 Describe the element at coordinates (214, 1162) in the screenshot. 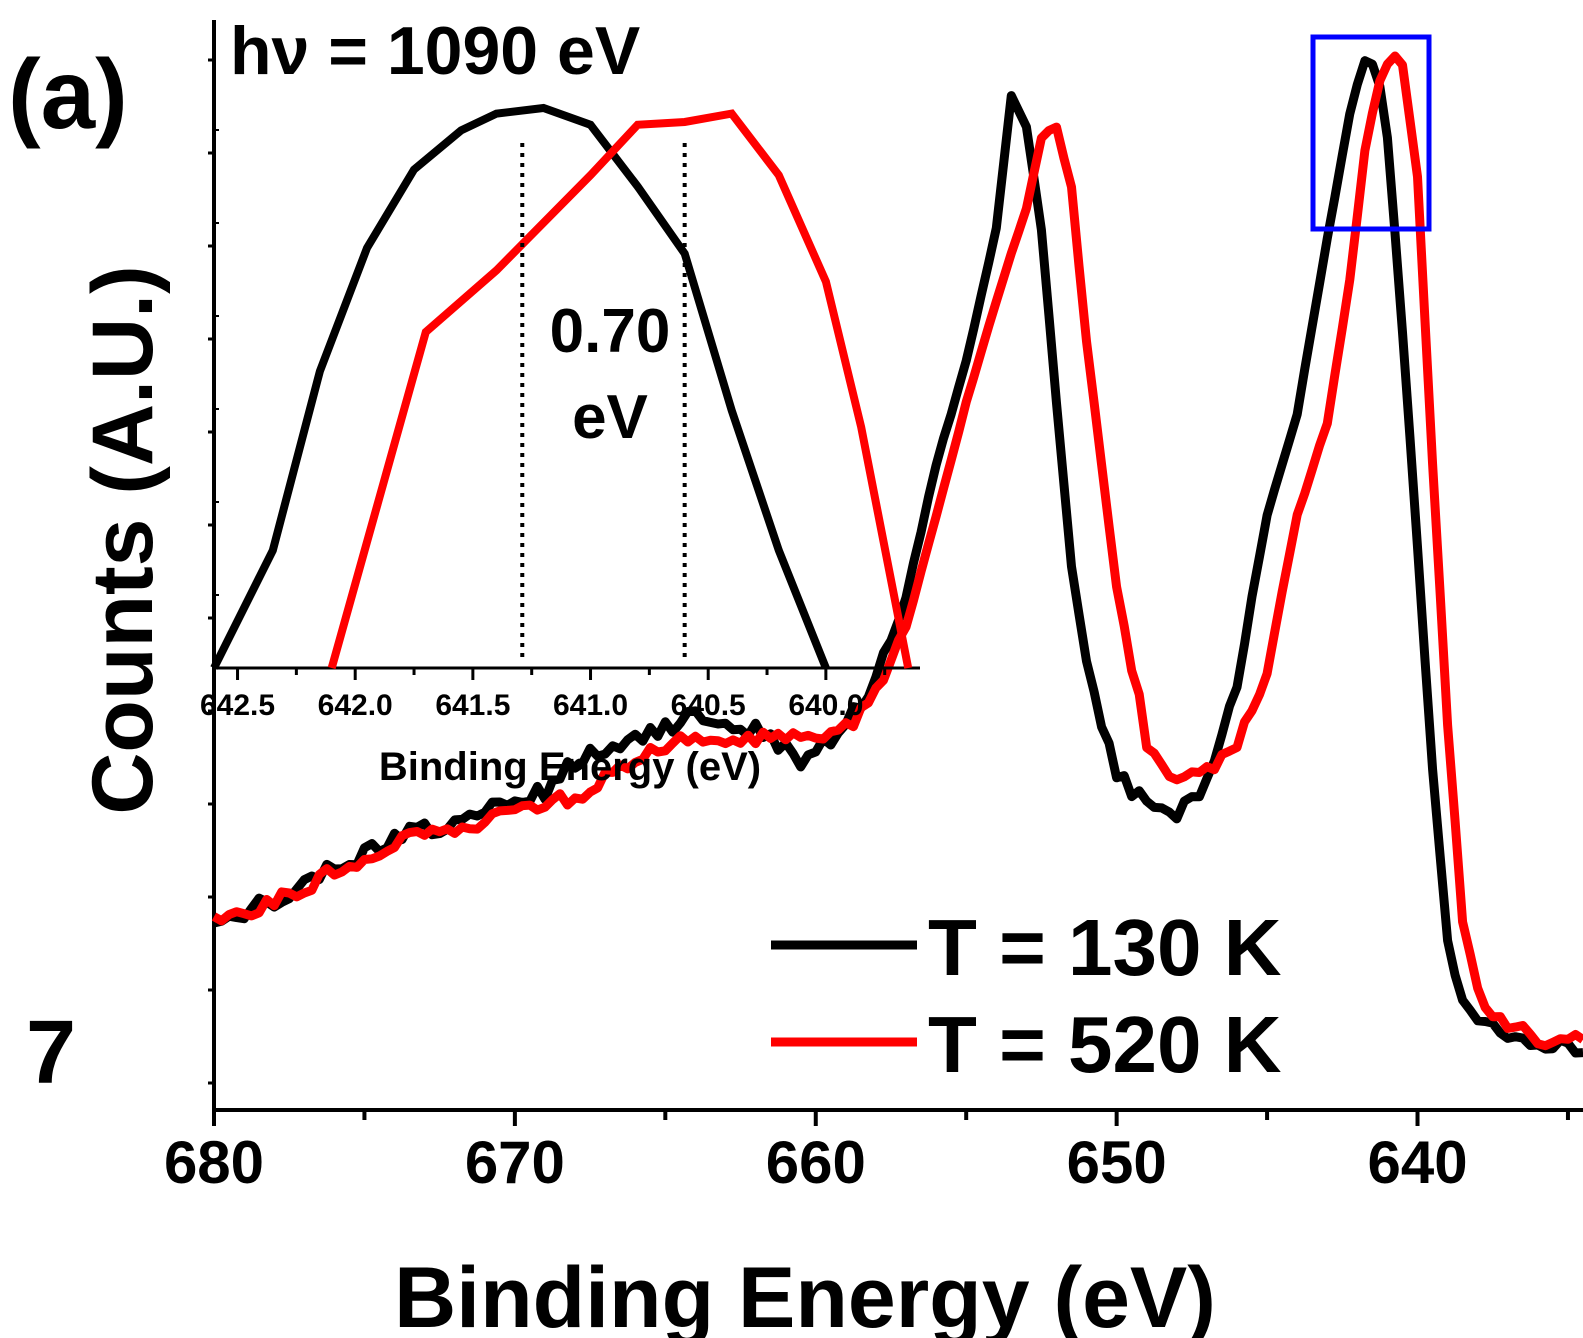

I see `main-x-tick-label: 680` at that location.